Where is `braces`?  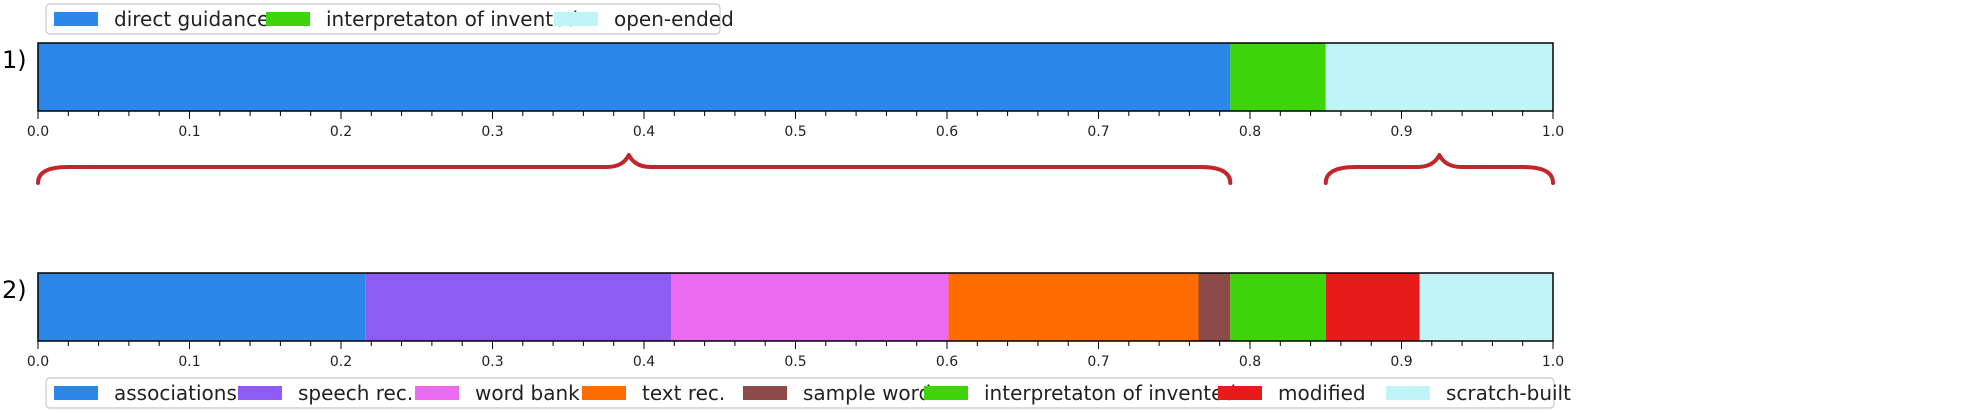
braces is located at coordinates (795, 169).